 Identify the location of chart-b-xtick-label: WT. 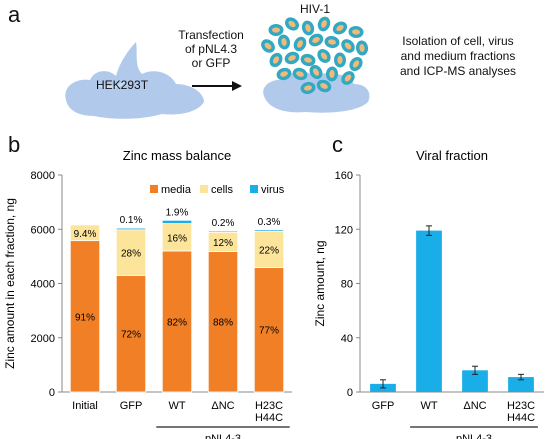
(176, 406).